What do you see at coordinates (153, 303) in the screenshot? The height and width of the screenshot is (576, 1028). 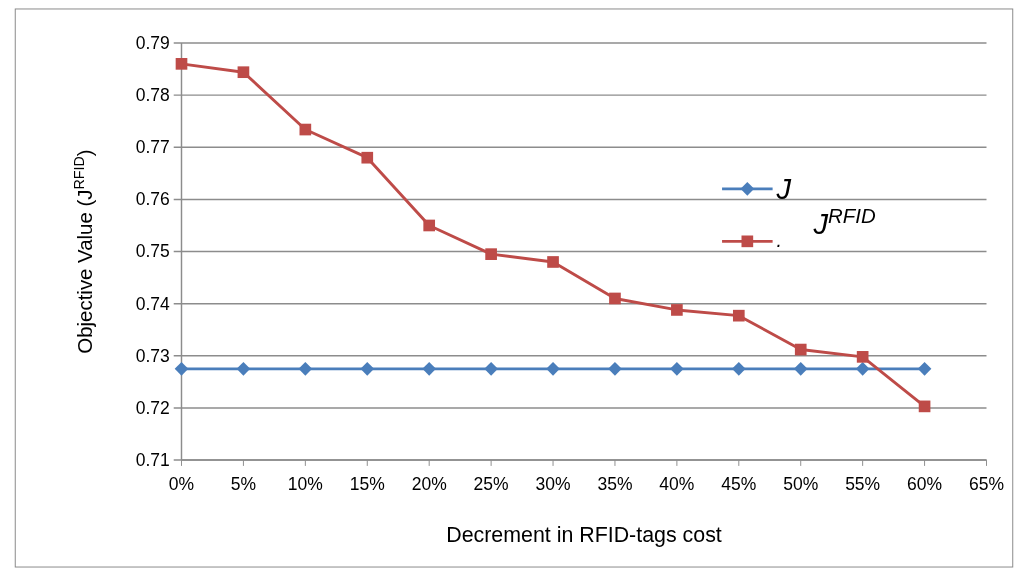 I see `y-tick-label: 0.74` at bounding box center [153, 303].